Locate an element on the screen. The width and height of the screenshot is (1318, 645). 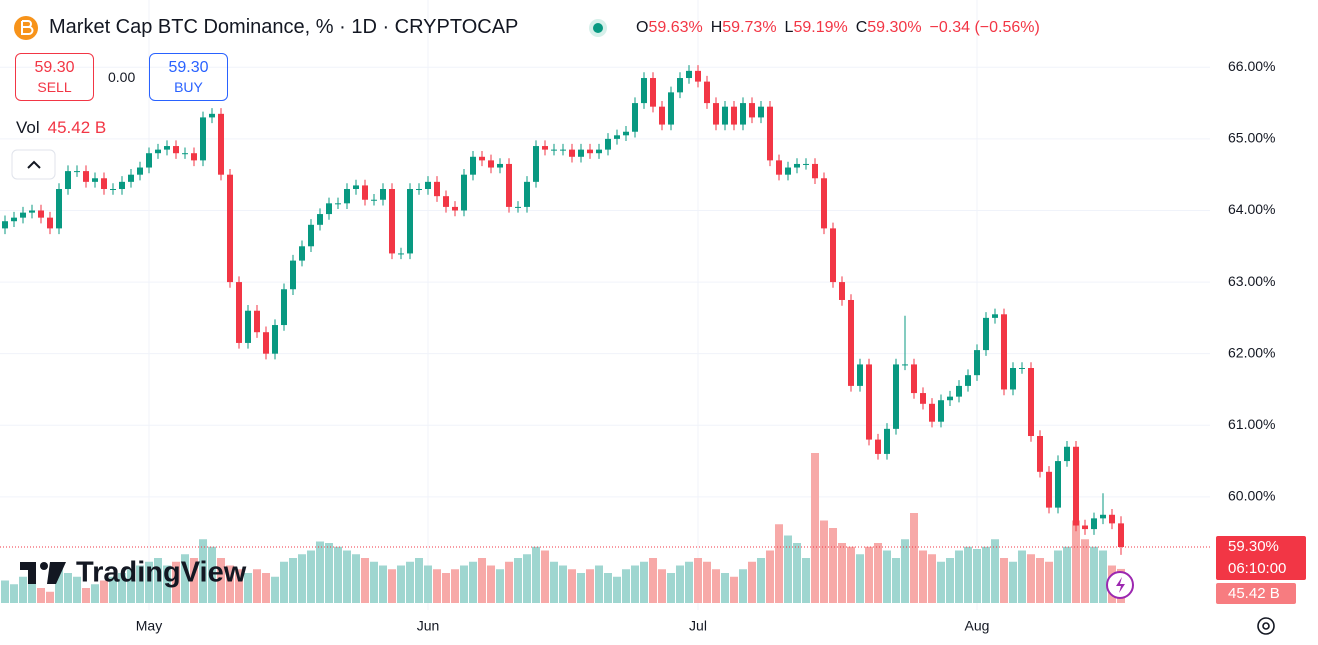
sell-button: 59.30 SELL is located at coordinates (54, 77).